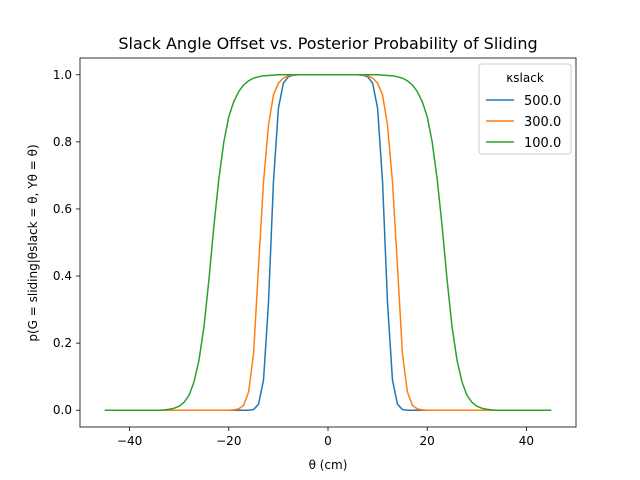 This screenshot has height=480, width=640. What do you see at coordinates (62, 410) in the screenshot?
I see `y-tick-label: 0.0` at bounding box center [62, 410].